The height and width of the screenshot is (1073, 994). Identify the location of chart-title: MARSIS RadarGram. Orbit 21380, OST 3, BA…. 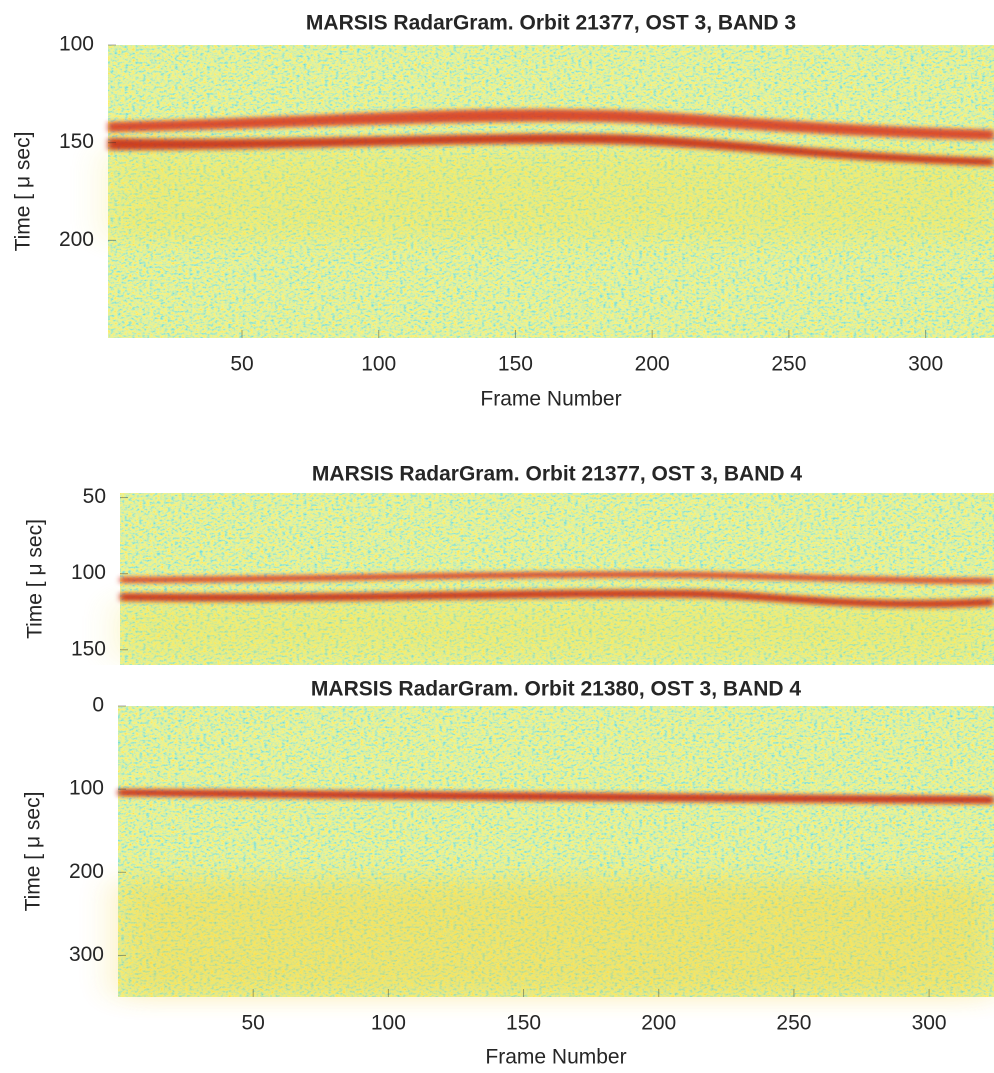
(556, 689).